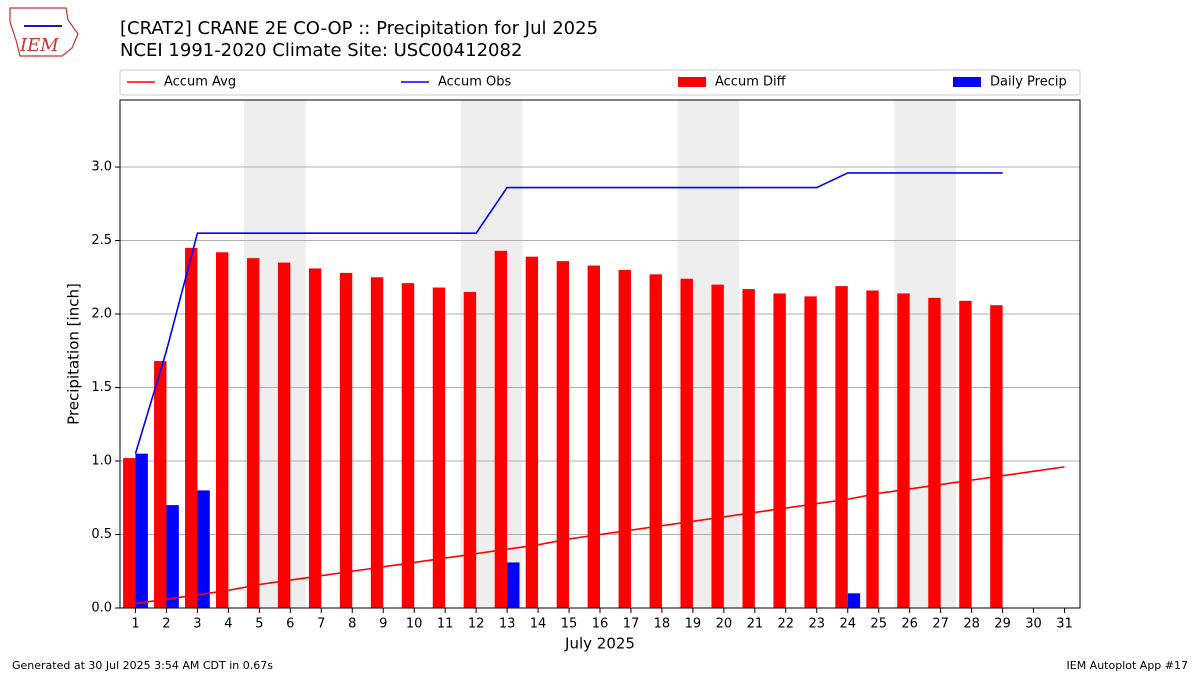 This screenshot has height=675, width=1200. What do you see at coordinates (135, 624) in the screenshot?
I see `x-tick-label: 1` at bounding box center [135, 624].